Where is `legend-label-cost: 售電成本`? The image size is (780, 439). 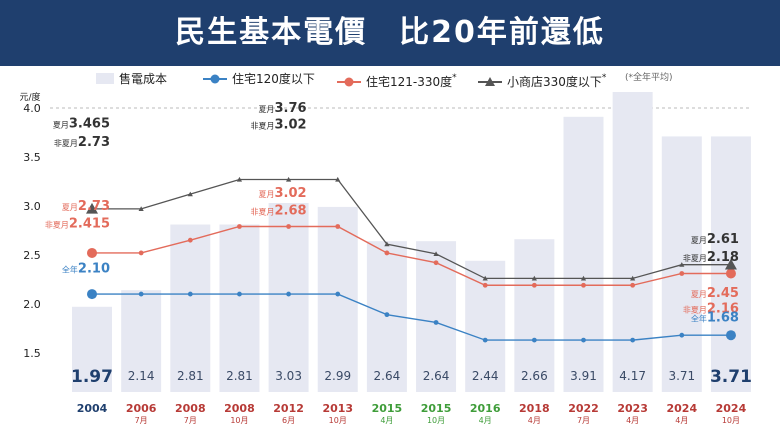
legend-label-cost: 售電成本 is located at coordinates (143, 78).